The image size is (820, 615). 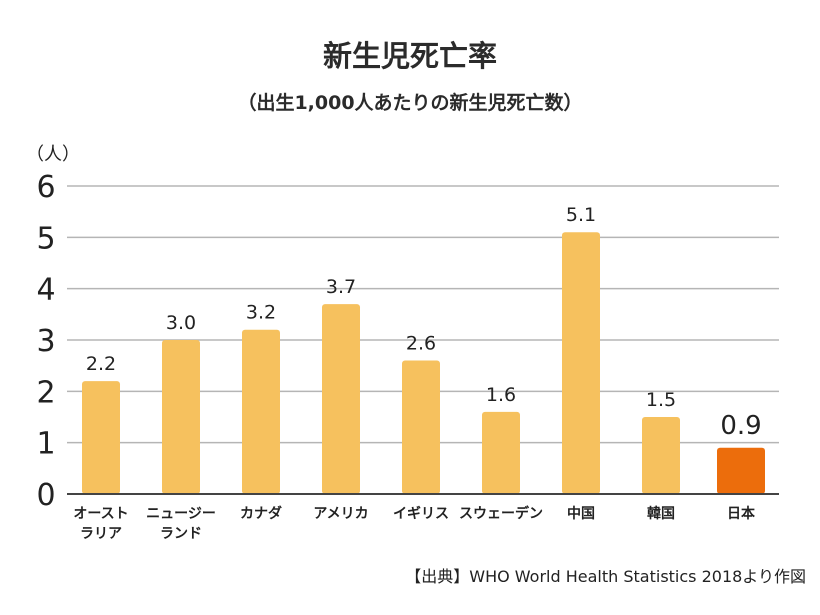 What do you see at coordinates (181, 323) in the screenshot?
I see `data-label: 3.0` at bounding box center [181, 323].